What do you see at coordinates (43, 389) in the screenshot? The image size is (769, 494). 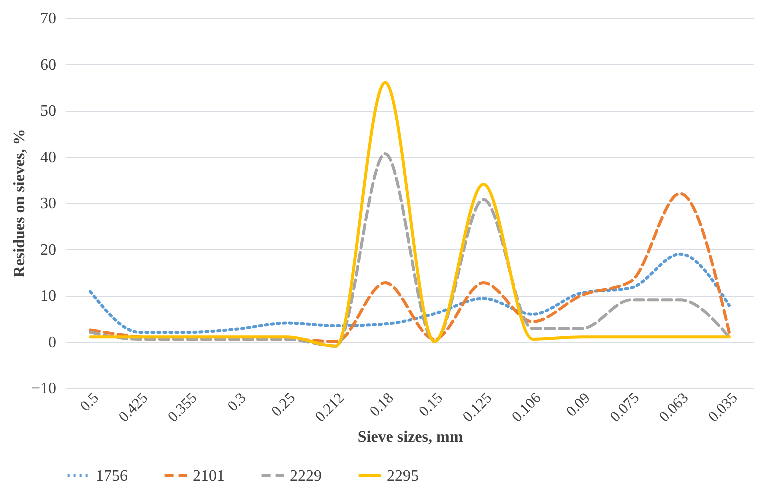 I see `y-tick-label: −10` at bounding box center [43, 389].